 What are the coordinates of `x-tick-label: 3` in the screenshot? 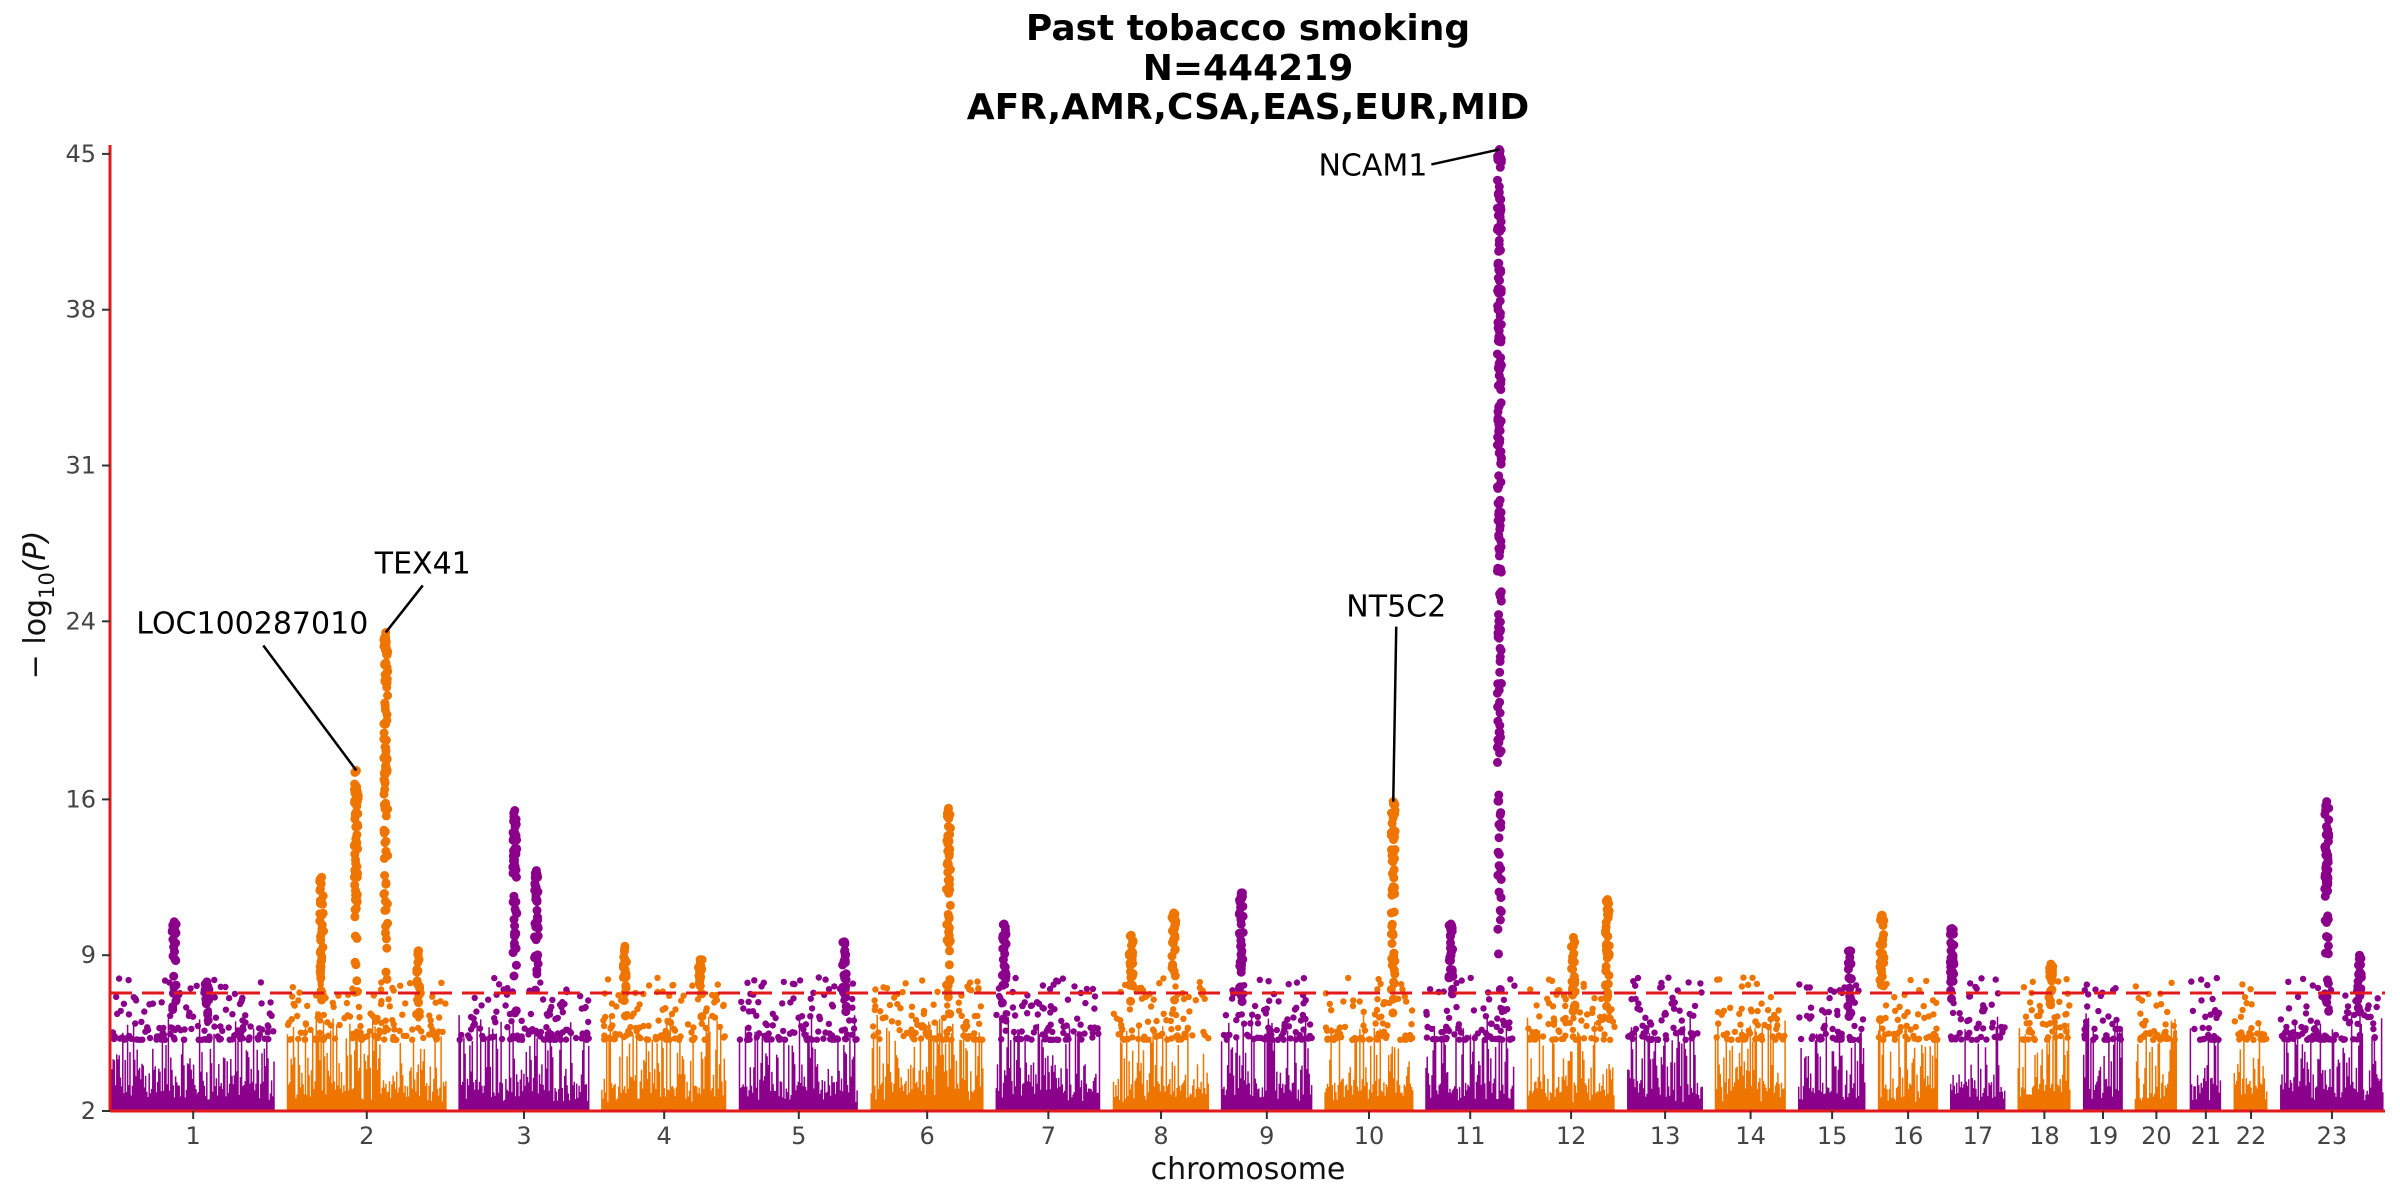 It's located at (523, 1136).